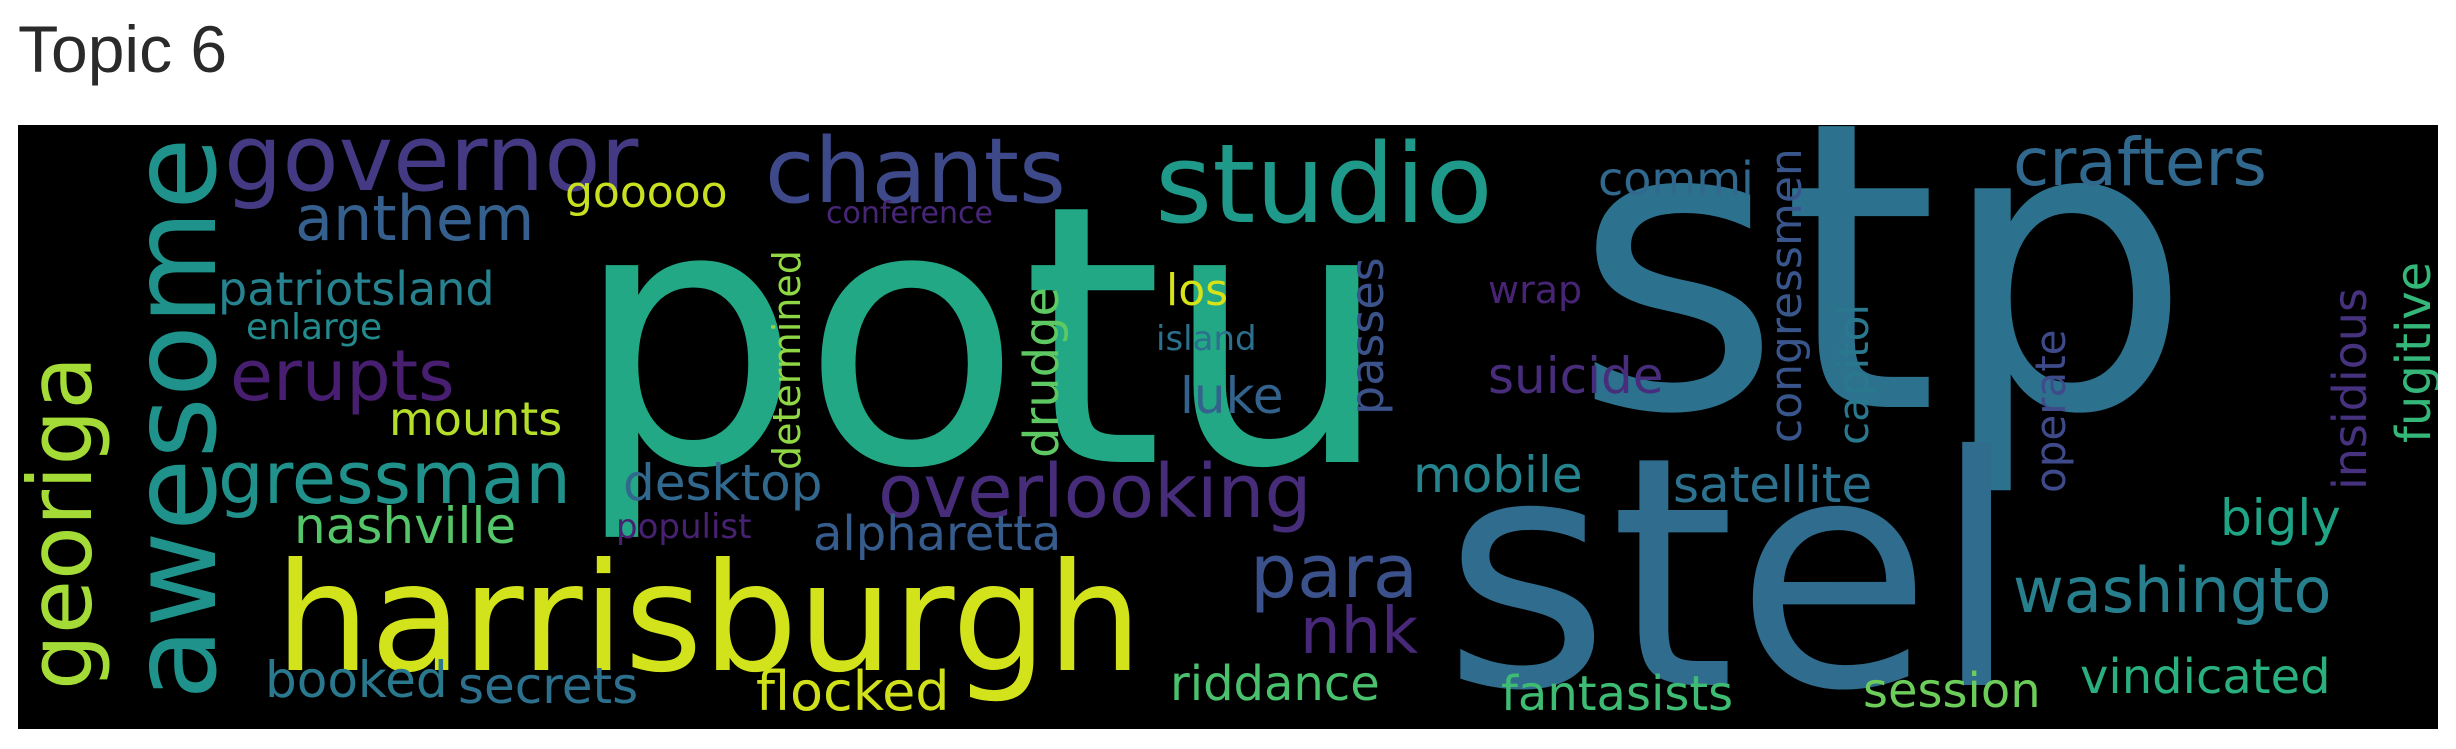 The height and width of the screenshot is (749, 2456). What do you see at coordinates (1952, 691) in the screenshot?
I see `cloud-word-session: session` at bounding box center [1952, 691].